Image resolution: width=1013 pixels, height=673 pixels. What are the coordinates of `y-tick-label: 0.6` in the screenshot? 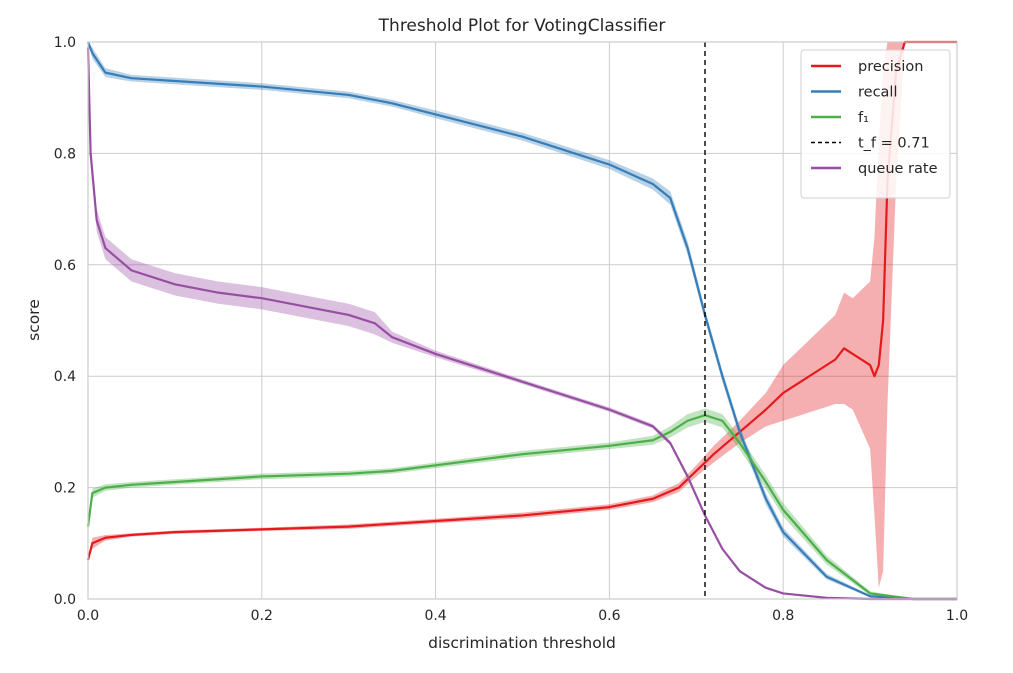 It's located at (65, 266).